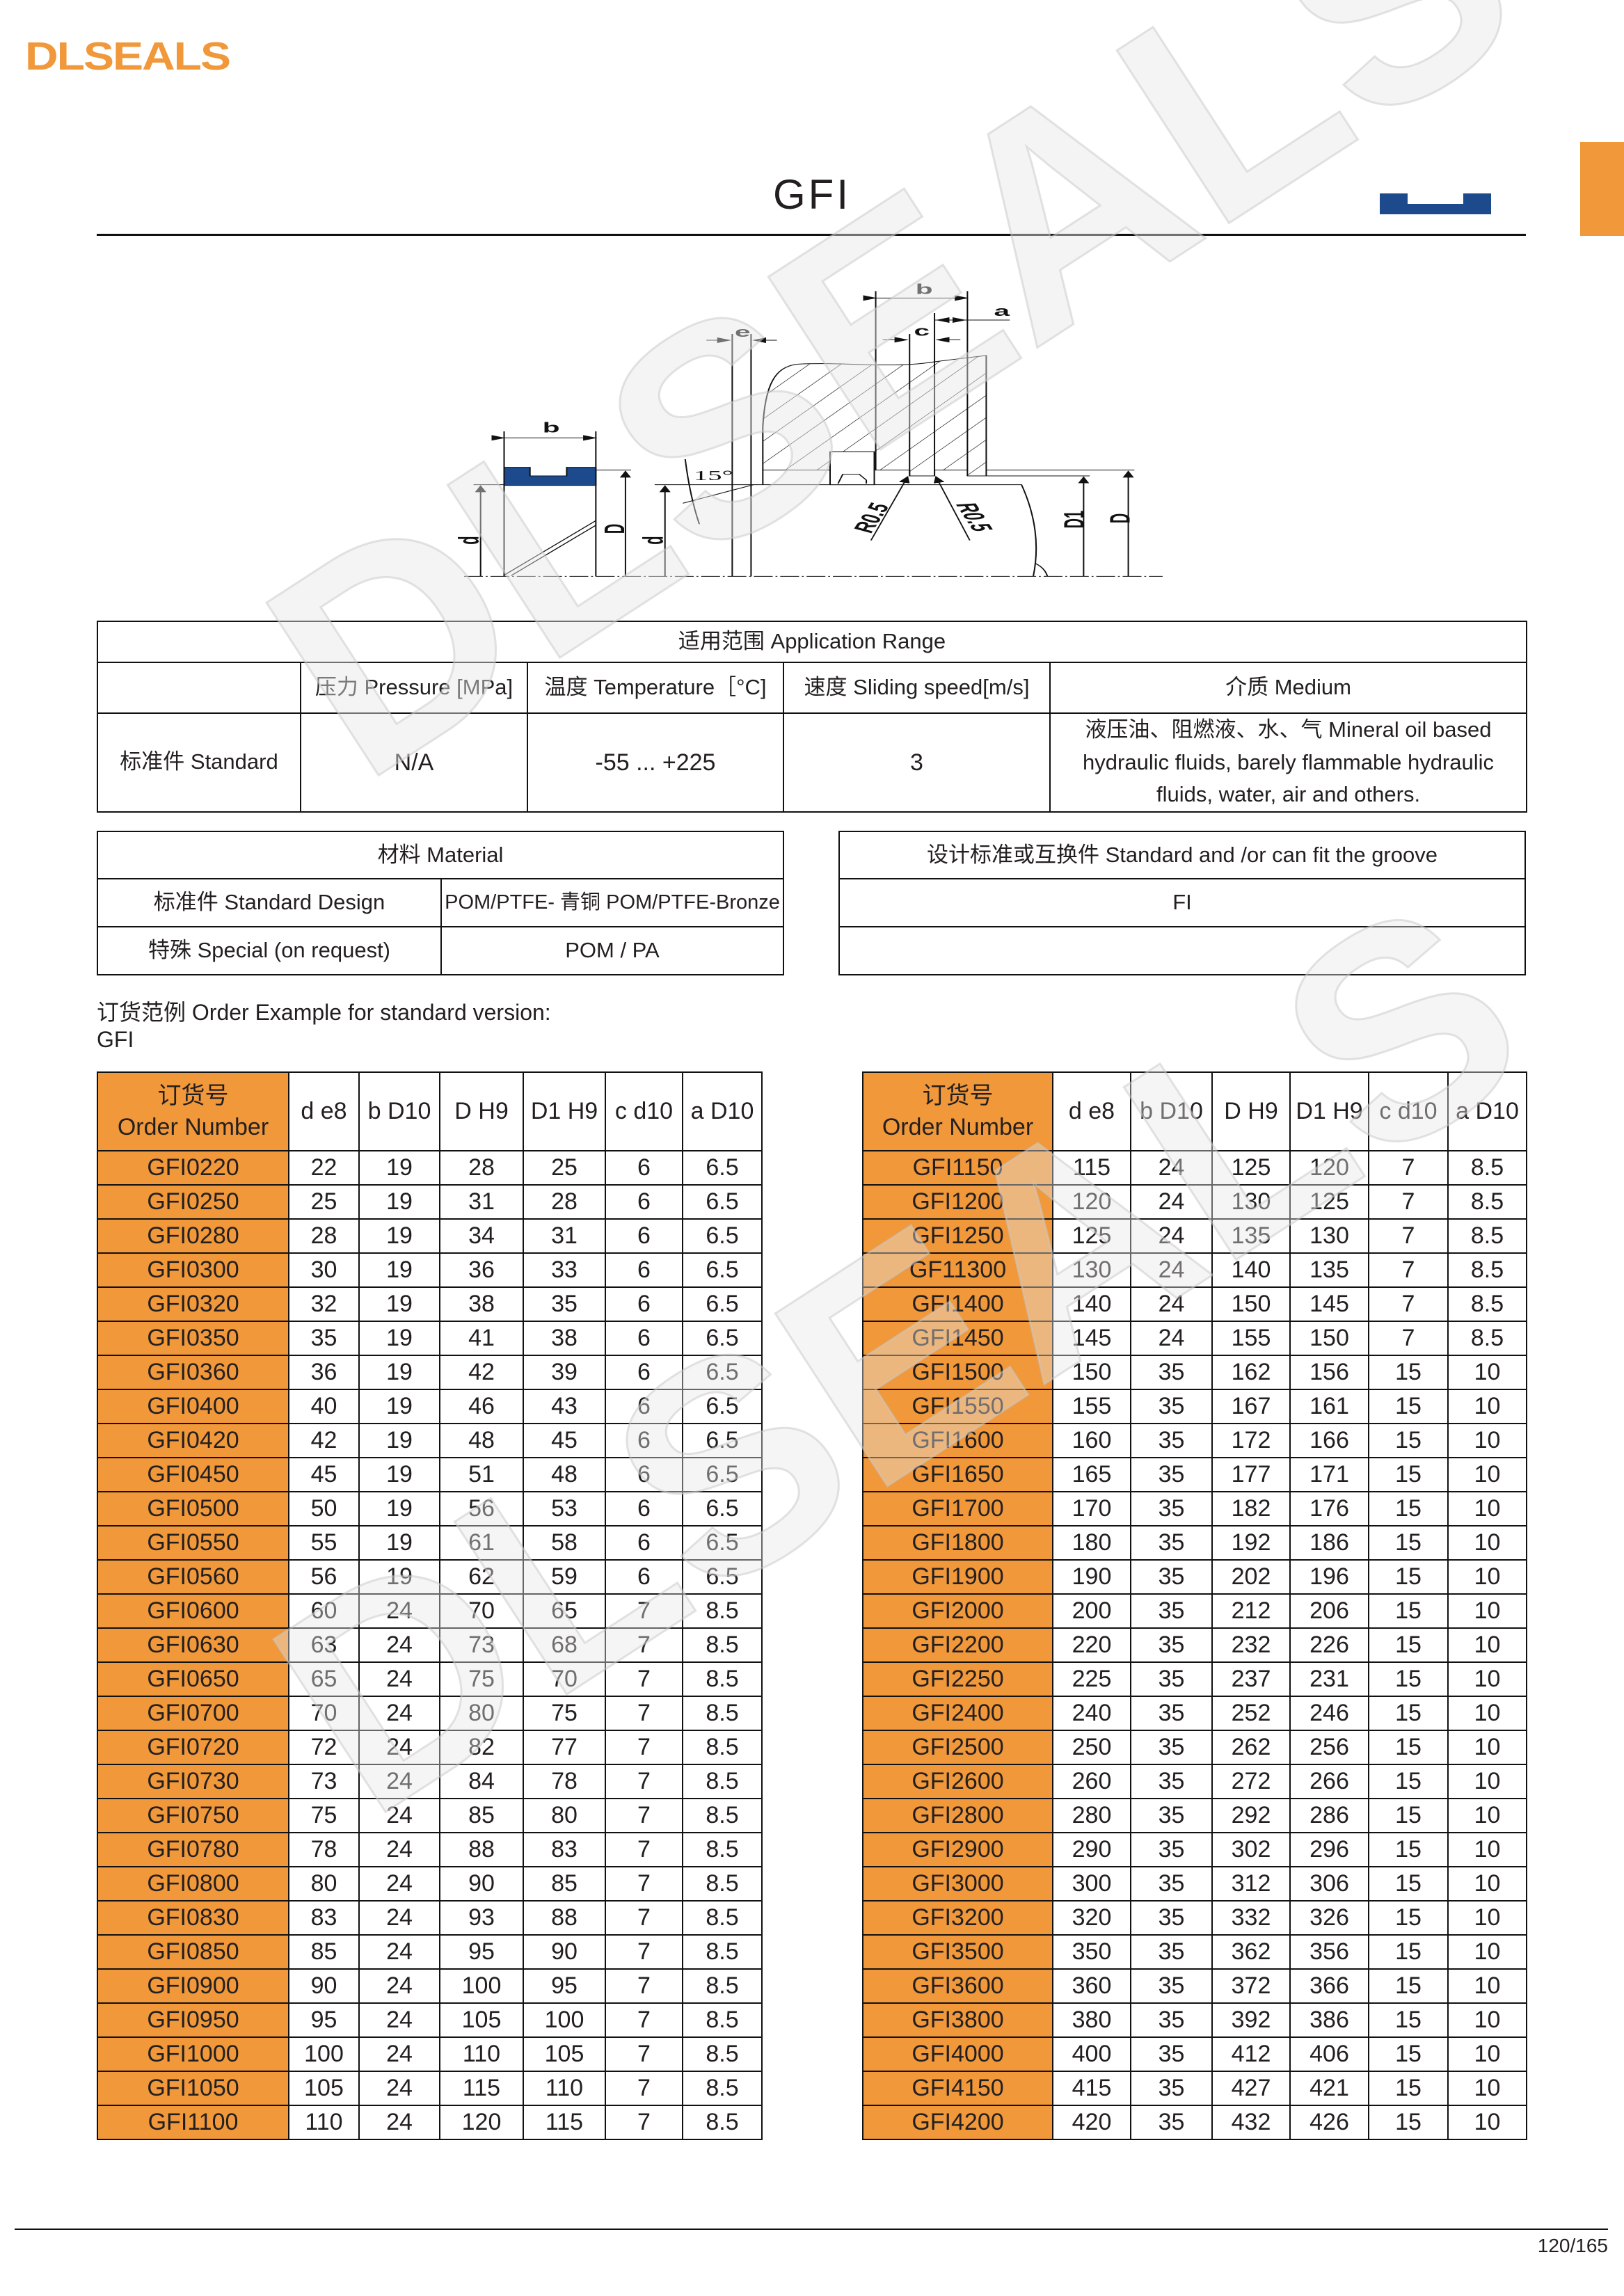 This screenshot has width=1624, height=2296. What do you see at coordinates (1329, 2123) in the screenshot?
I see `dimension-cell: 426` at bounding box center [1329, 2123].